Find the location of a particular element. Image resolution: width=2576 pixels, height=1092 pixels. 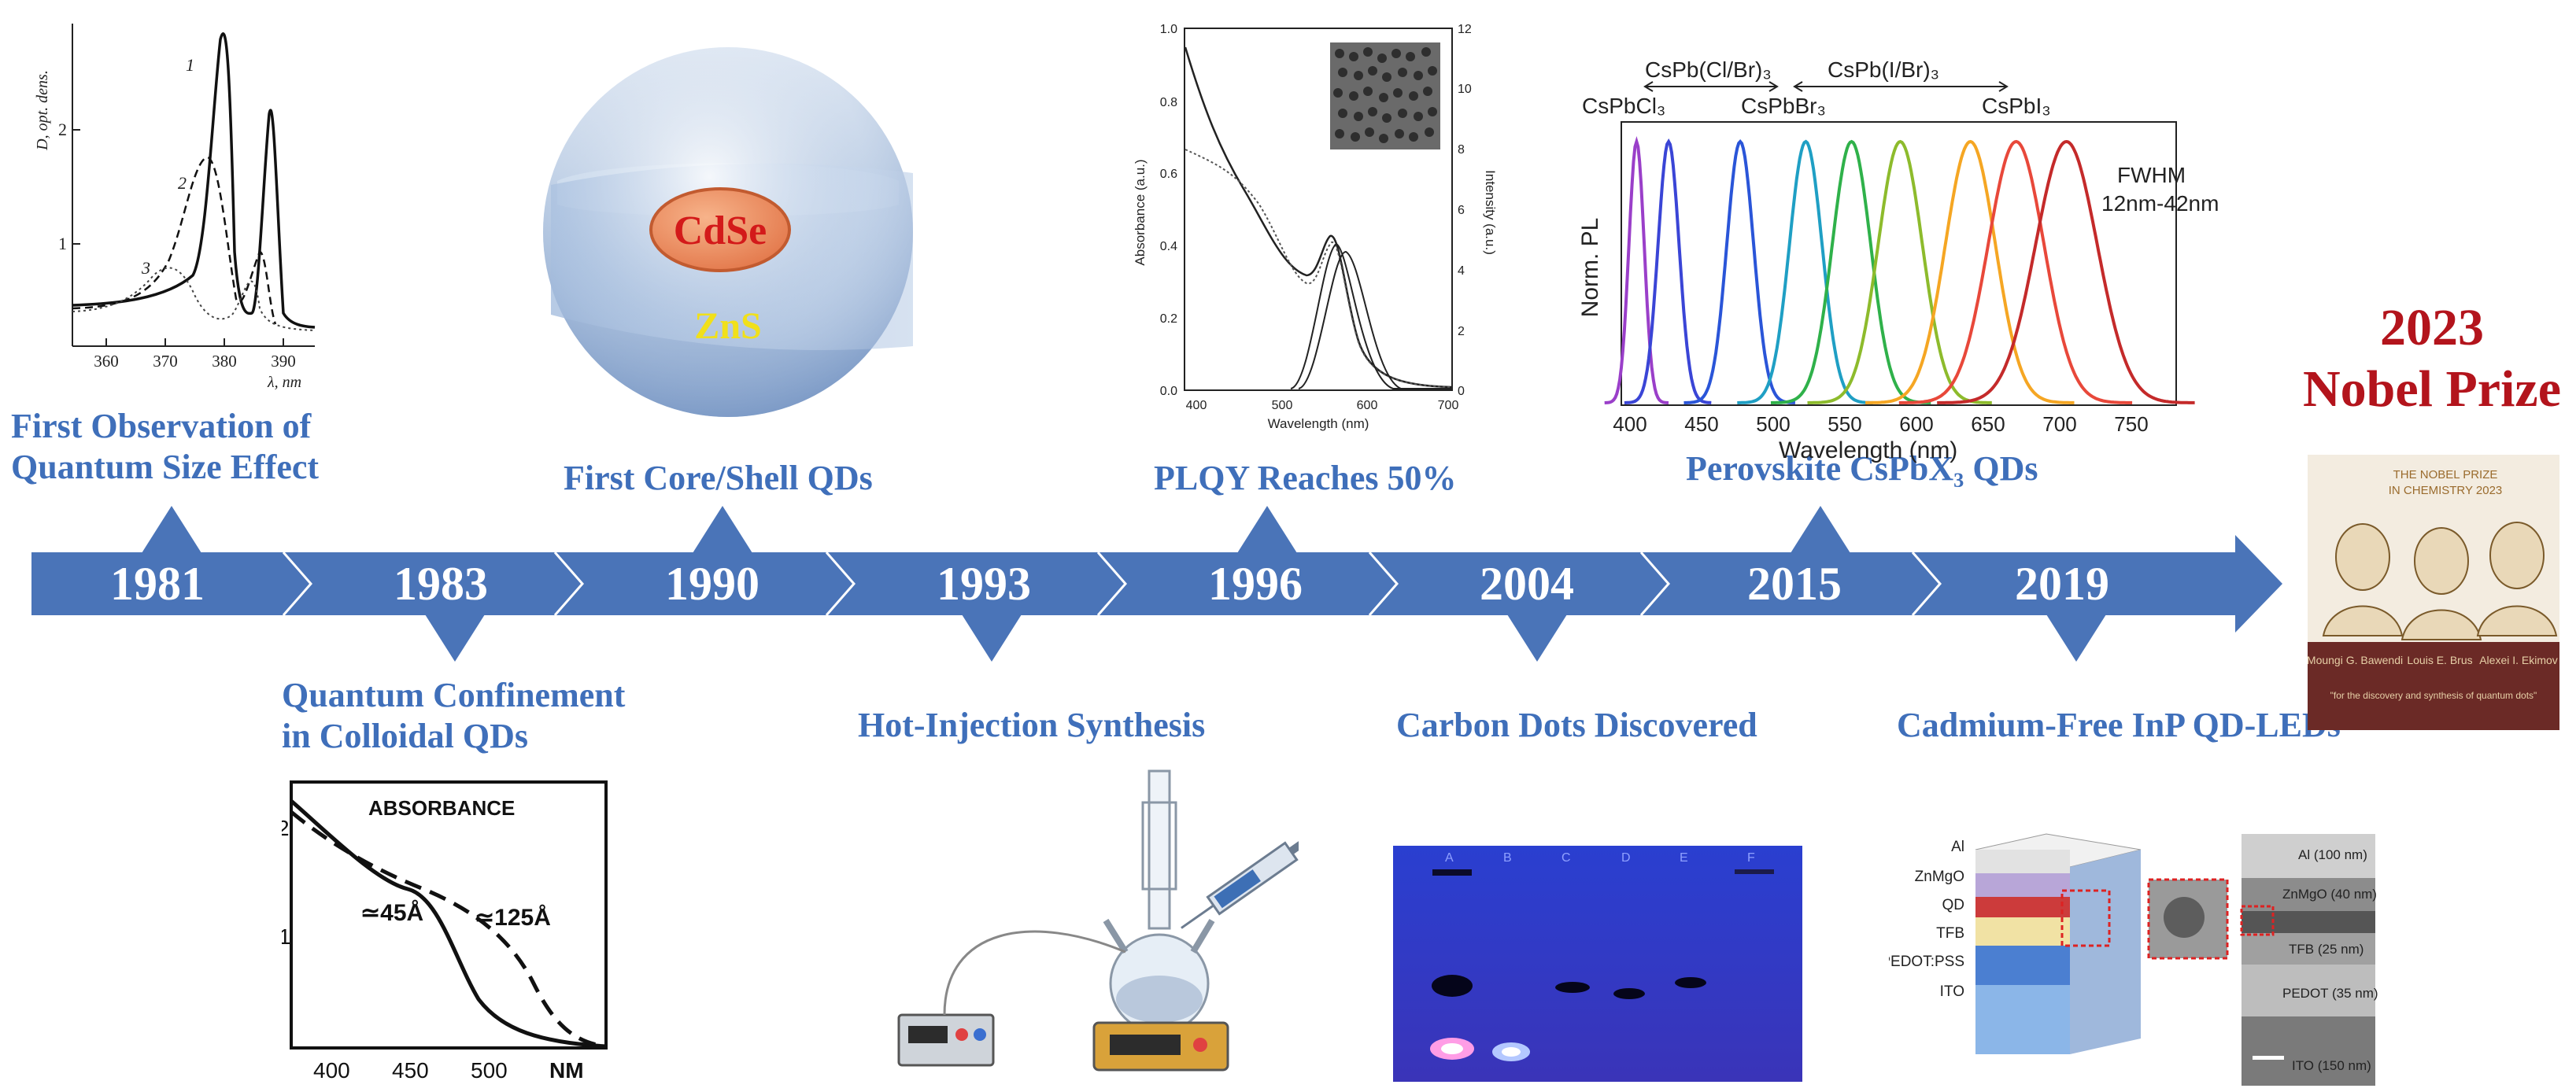

fig1996-ylabel-left: Absorbance (a.u.) is located at coordinates (1140, 212).